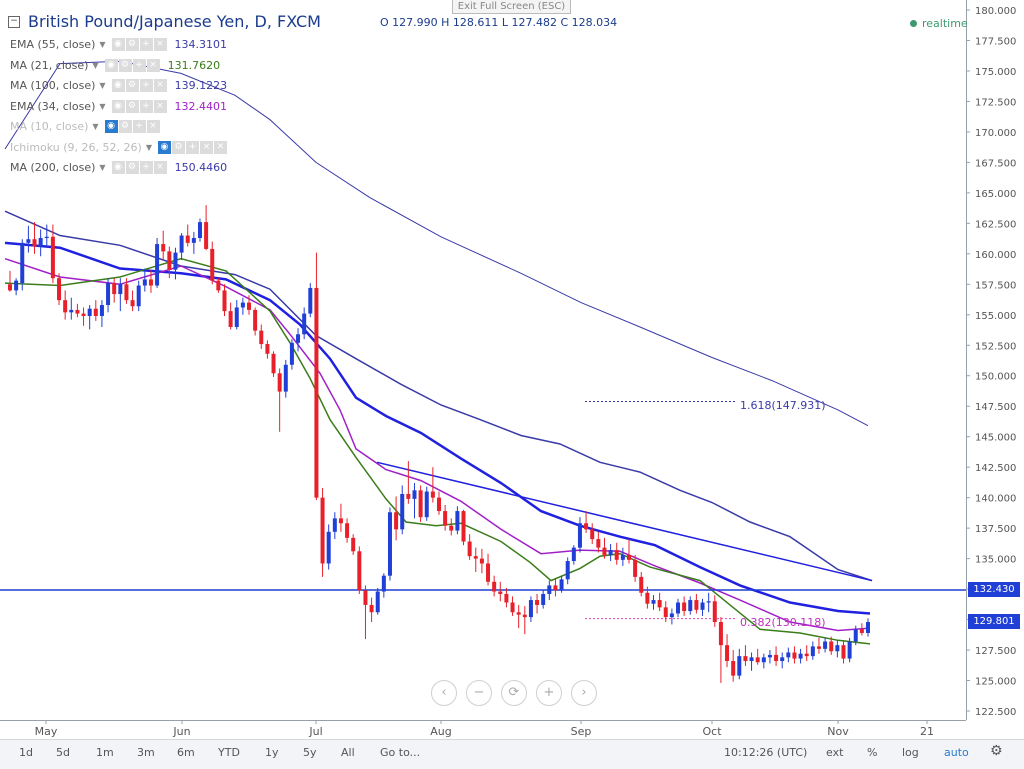 The height and width of the screenshot is (769, 1024). Describe the element at coordinates (996, 751) in the screenshot. I see `settings-gear-icon: ⚙` at that location.